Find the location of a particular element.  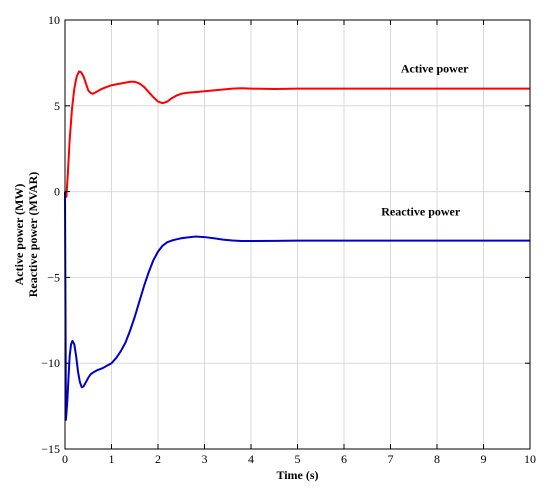

y-tick-label: −5 is located at coordinates (53, 277).